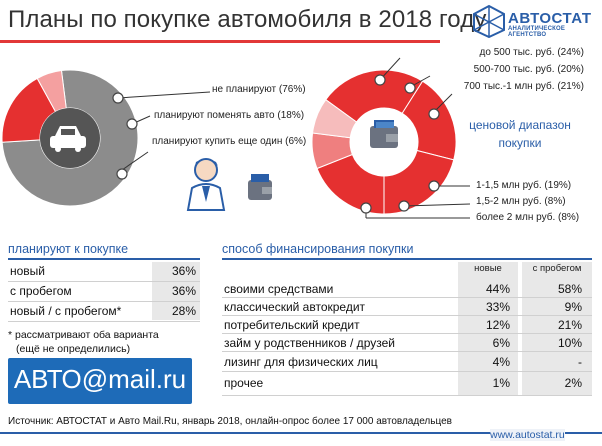 This screenshot has height=446, width=602. What do you see at coordinates (537, 32) in the screenshot?
I see `logo-subtitle: АНАЛИТИЧЕСКОЕ АГЕНТСТВО` at bounding box center [537, 32].